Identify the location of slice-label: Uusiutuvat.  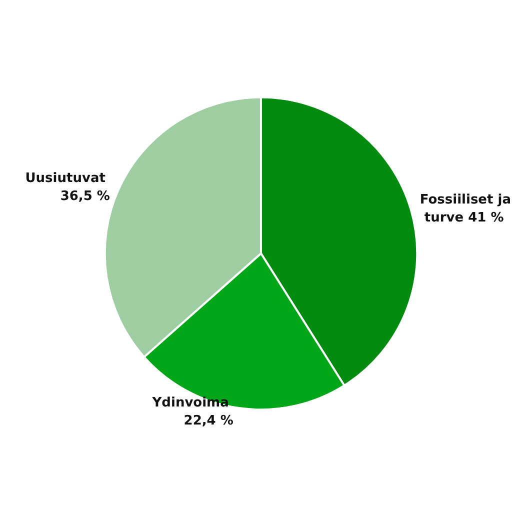
(67, 178).